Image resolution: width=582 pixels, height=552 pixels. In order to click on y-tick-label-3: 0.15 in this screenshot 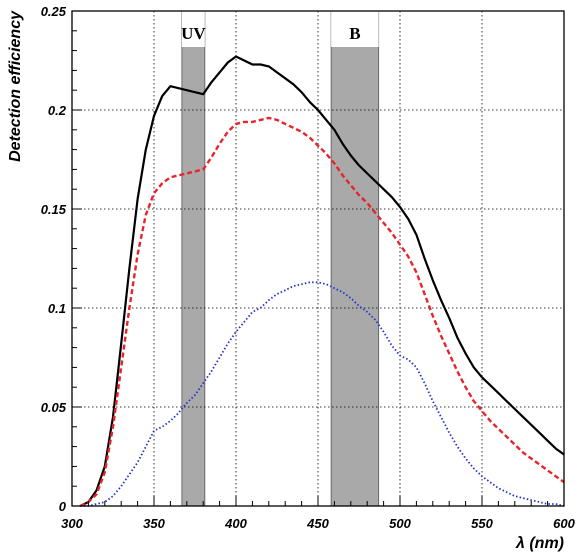, I will do `click(54, 209)`.